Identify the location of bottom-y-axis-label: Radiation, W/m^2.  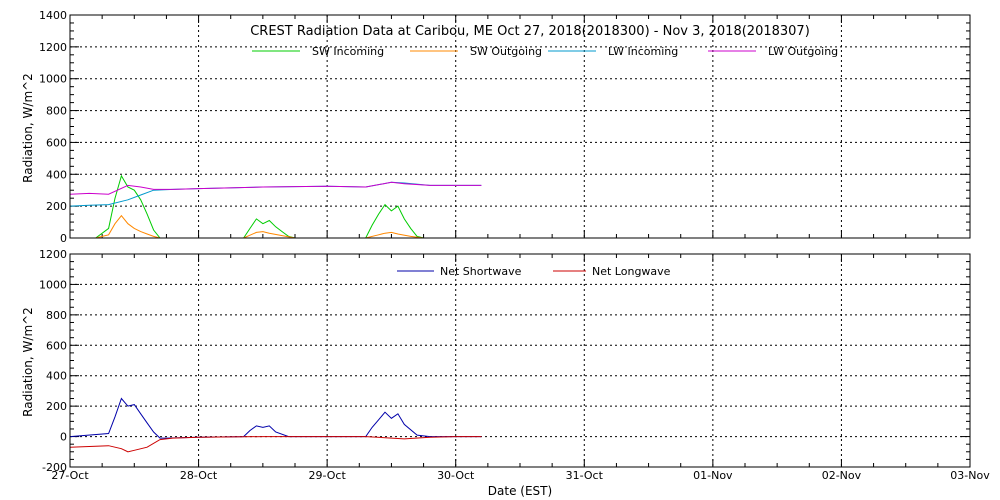
(28, 362).